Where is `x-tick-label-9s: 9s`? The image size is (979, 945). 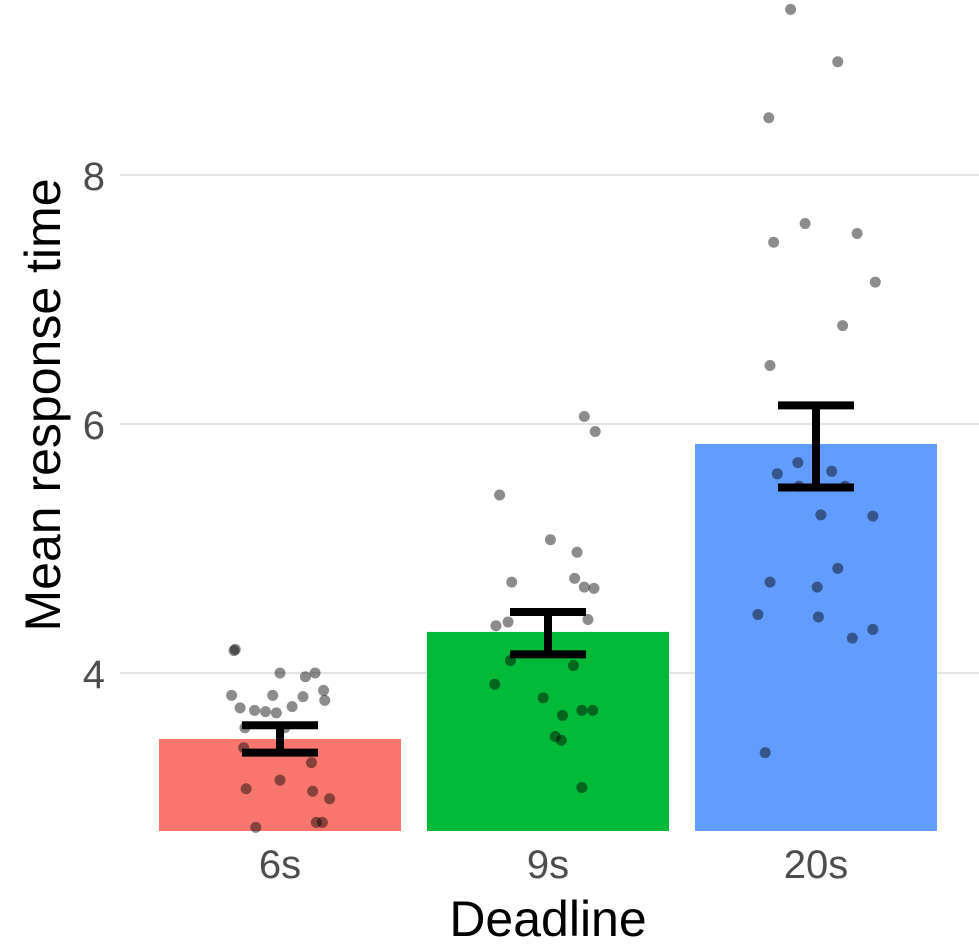
x-tick-label-9s: 9s is located at coordinates (548, 865).